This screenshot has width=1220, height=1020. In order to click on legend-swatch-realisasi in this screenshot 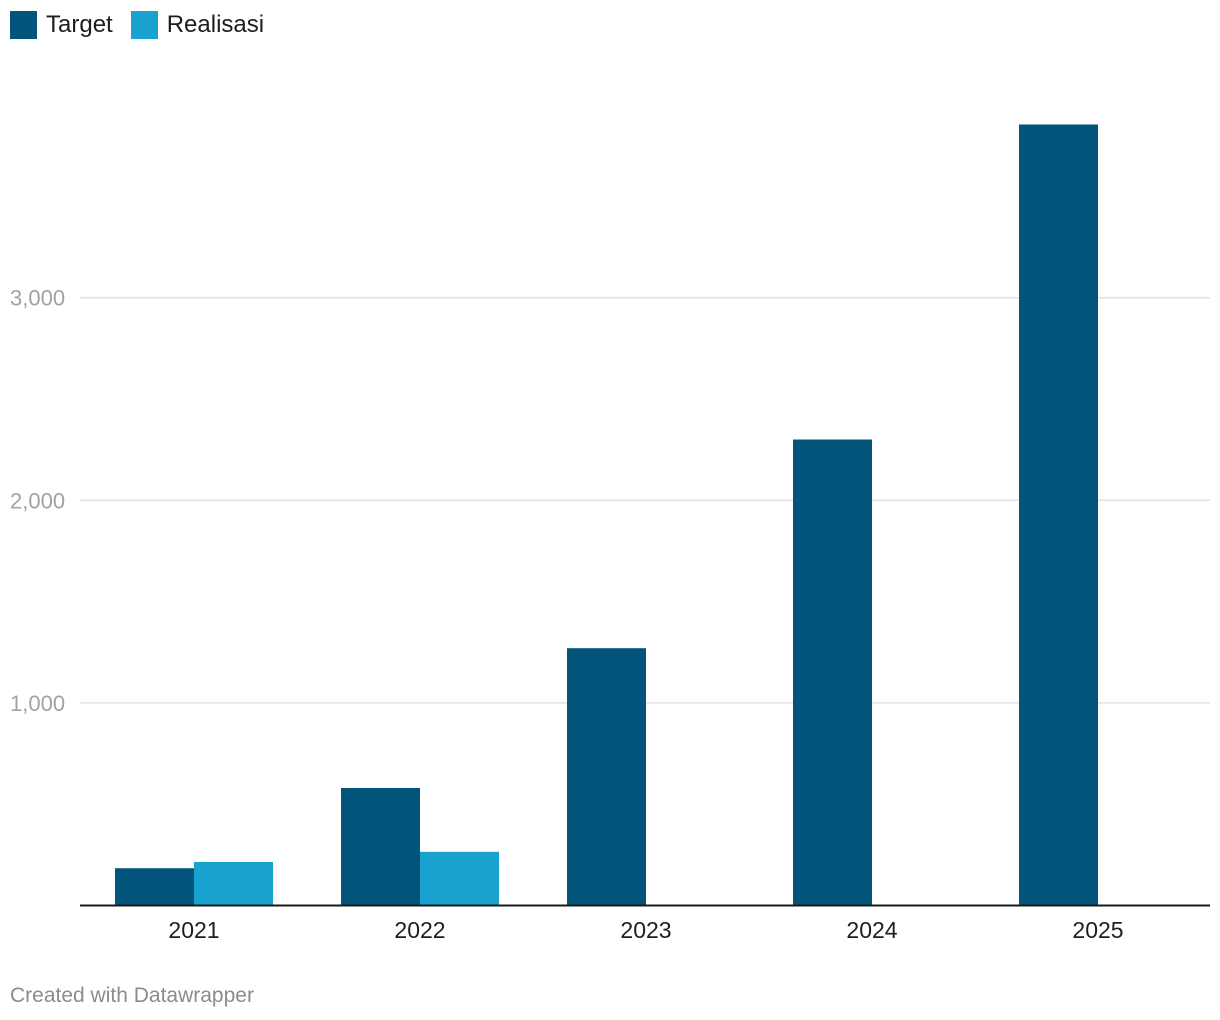, I will do `click(144, 25)`.